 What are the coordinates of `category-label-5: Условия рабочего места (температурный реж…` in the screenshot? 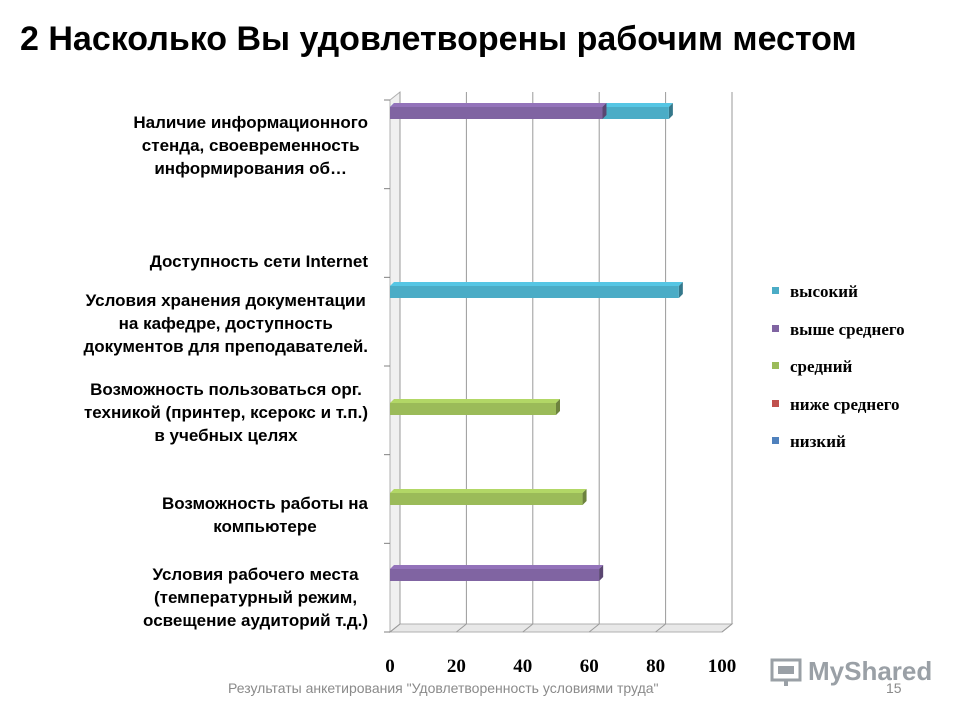 It's located at (255, 597).